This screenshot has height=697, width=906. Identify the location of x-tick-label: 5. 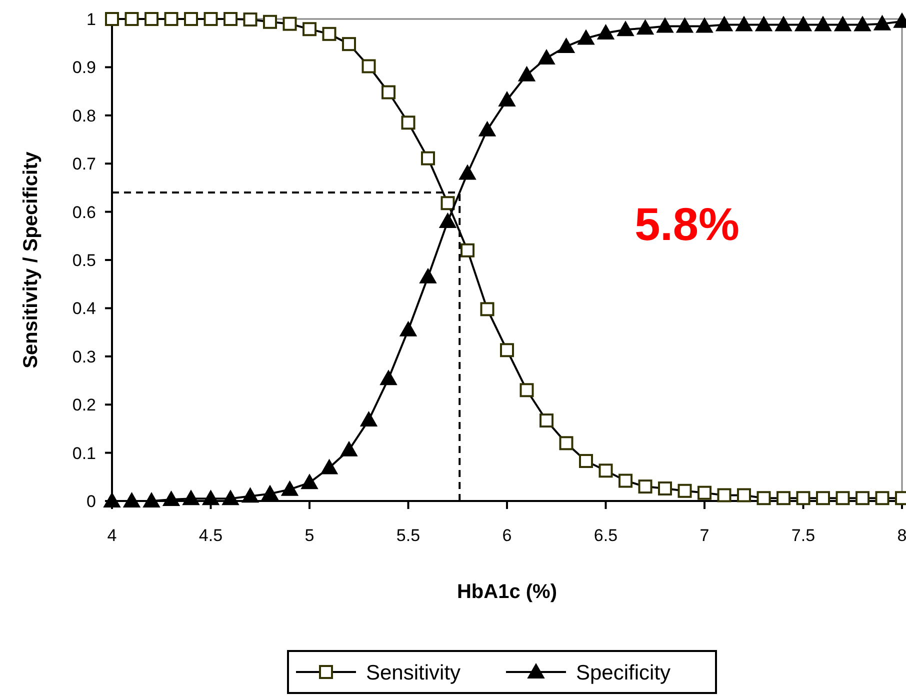
(309, 535).